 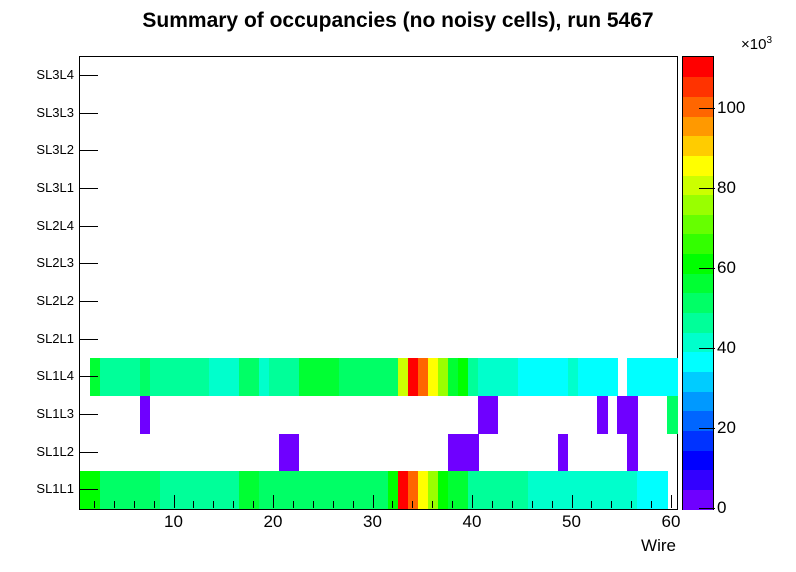 What do you see at coordinates (658, 545) in the screenshot?
I see `x-axis-title: Wire` at bounding box center [658, 545].